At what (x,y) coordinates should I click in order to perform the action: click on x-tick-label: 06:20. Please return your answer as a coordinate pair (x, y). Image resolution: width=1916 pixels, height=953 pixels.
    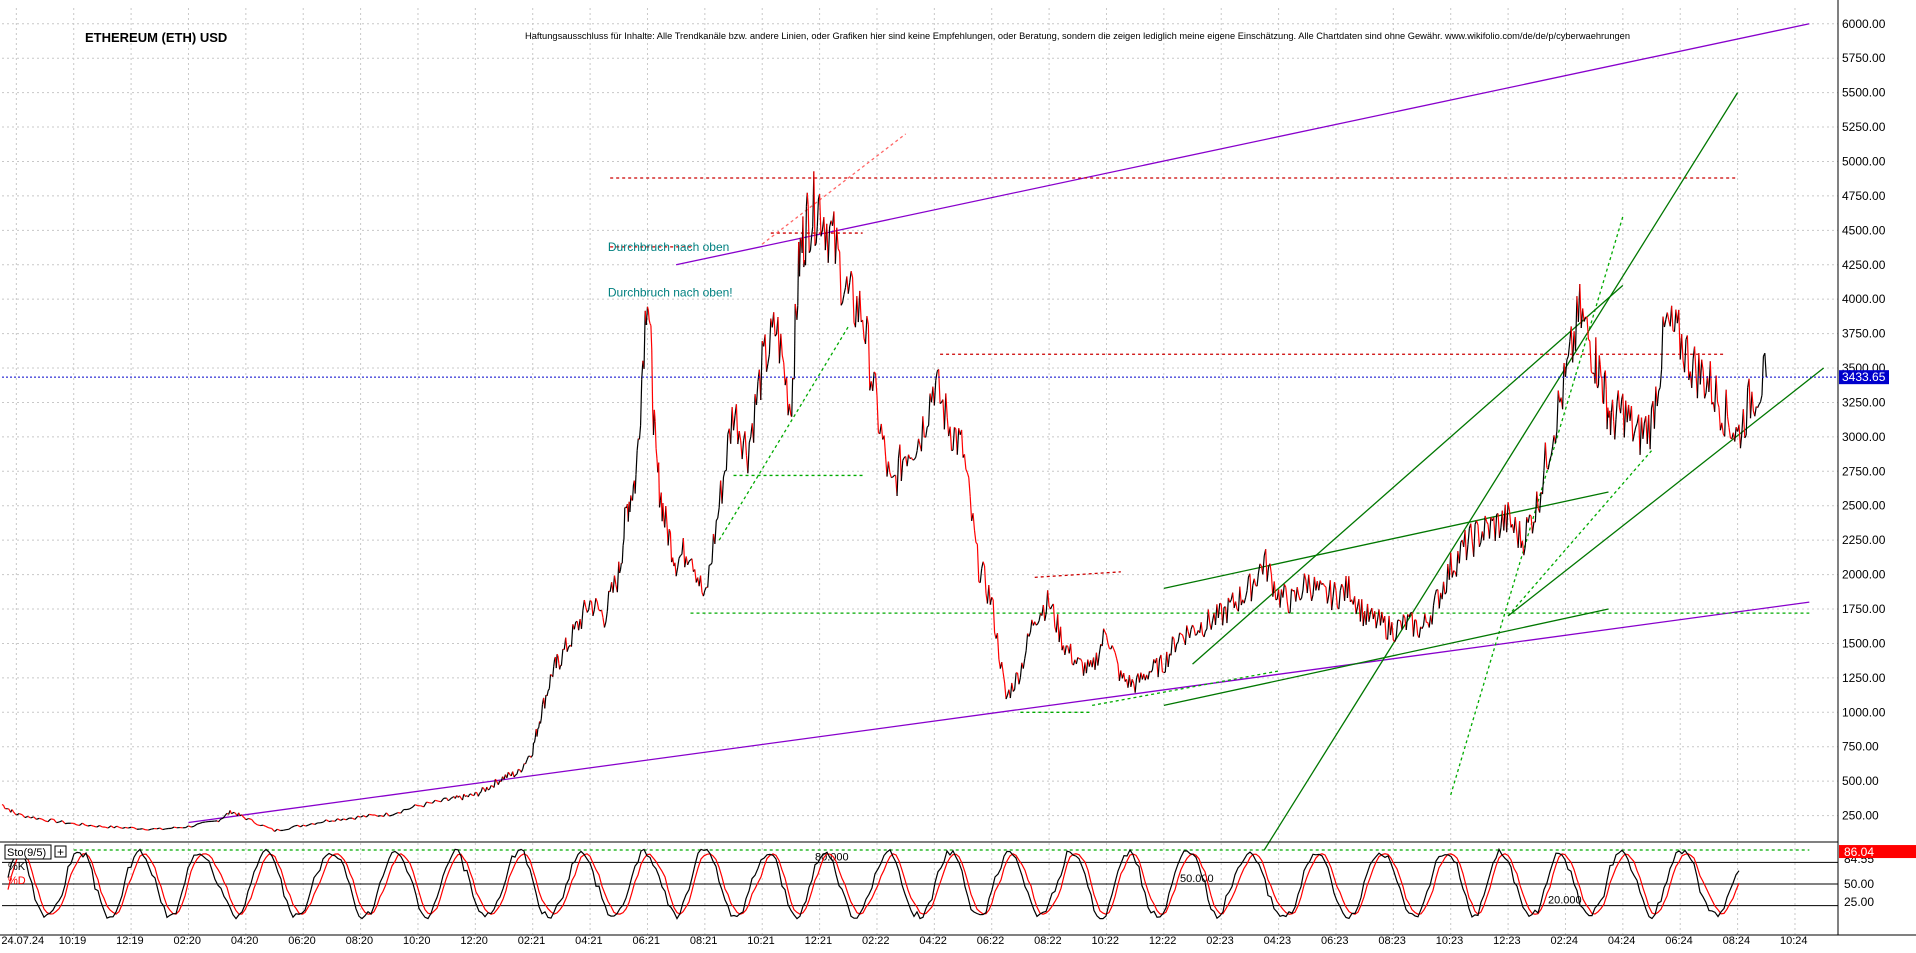
    Looking at the image, I should click on (302, 941).